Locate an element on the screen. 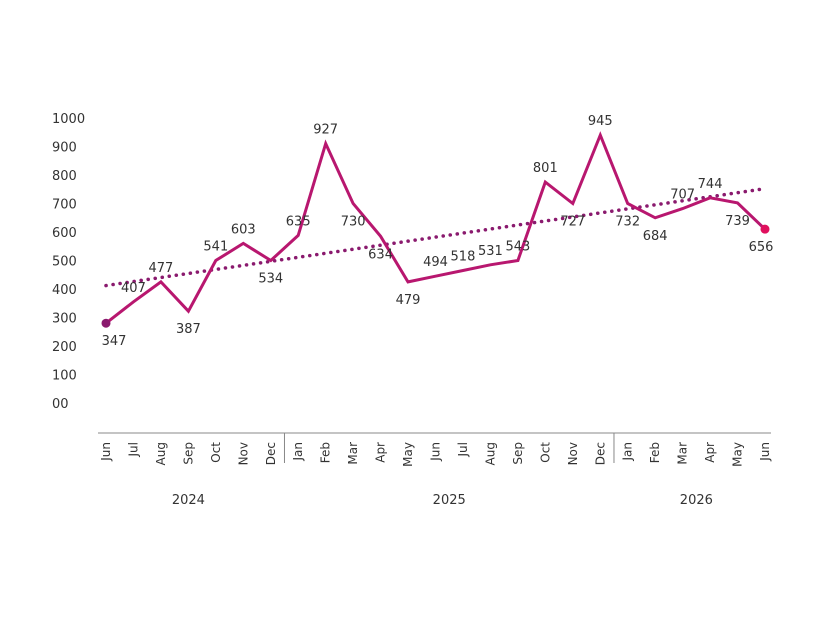 The image size is (826, 620). trendline-layer is located at coordinates (435, 237).